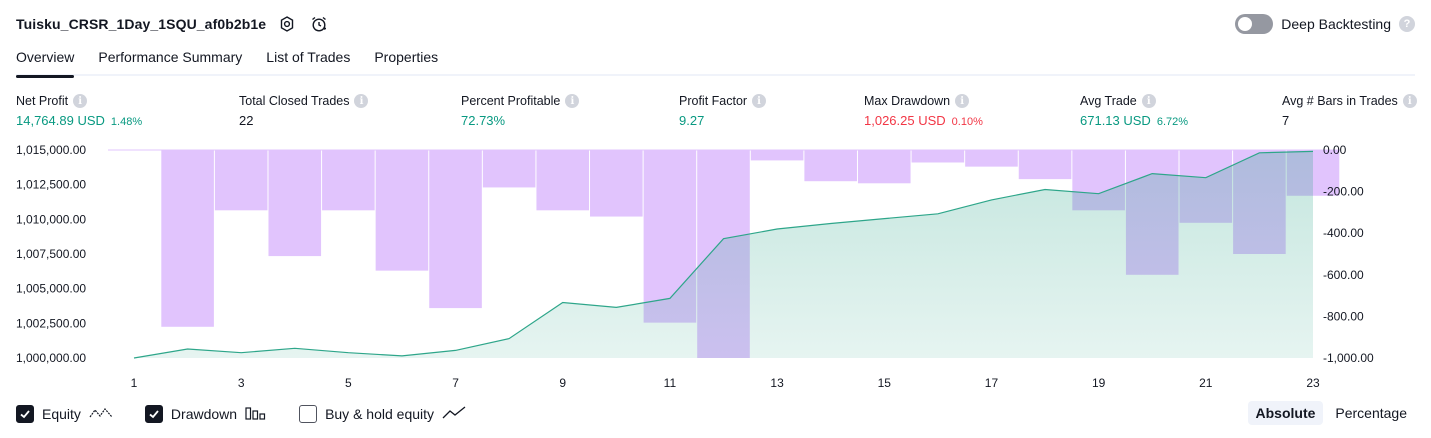 The width and height of the screenshot is (1431, 438). I want to click on metric-label: Avg # Bars in Trades, so click(1340, 101).